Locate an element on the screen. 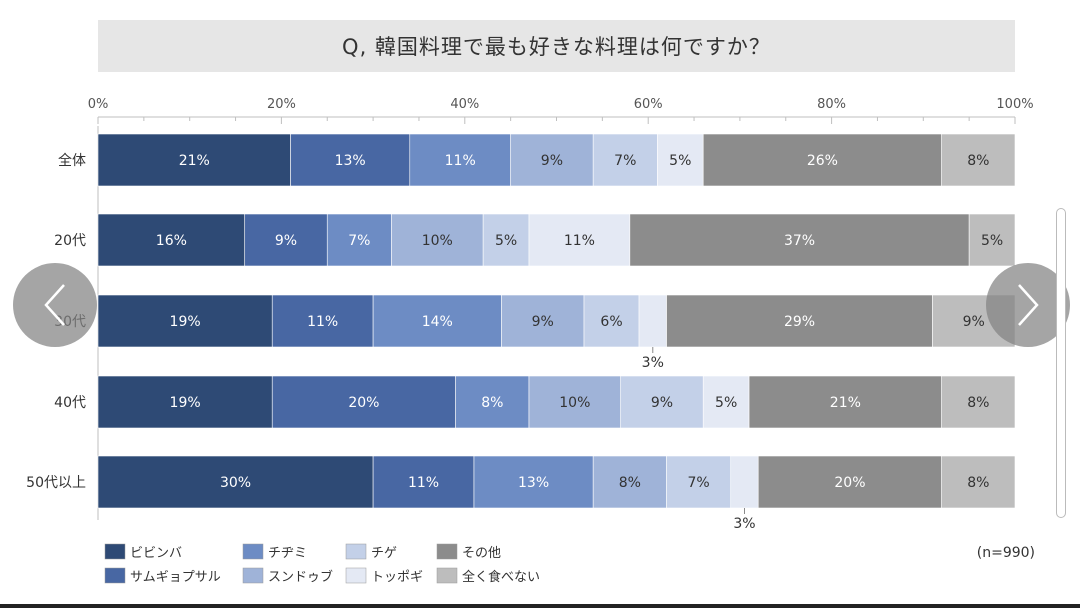 The width and height of the screenshot is (1080, 608). chart-title: Q, 韓国料理で最も好きな料理は何ですか？ is located at coordinates (556, 47).